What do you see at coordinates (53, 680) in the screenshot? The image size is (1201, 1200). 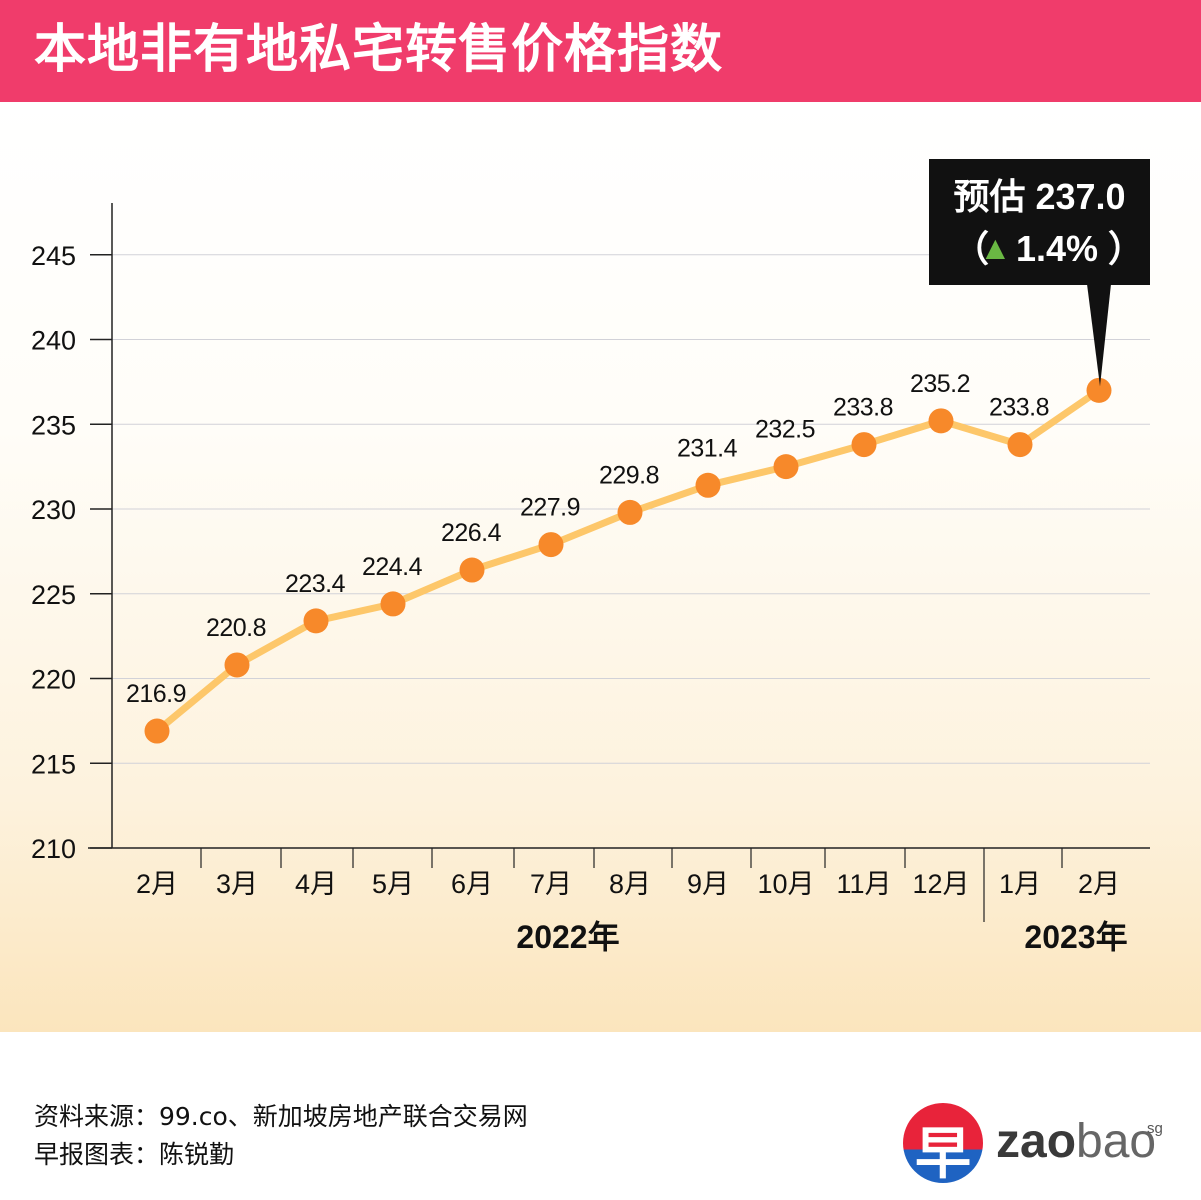 I see `y-tick-label-220: 220` at bounding box center [53, 680].